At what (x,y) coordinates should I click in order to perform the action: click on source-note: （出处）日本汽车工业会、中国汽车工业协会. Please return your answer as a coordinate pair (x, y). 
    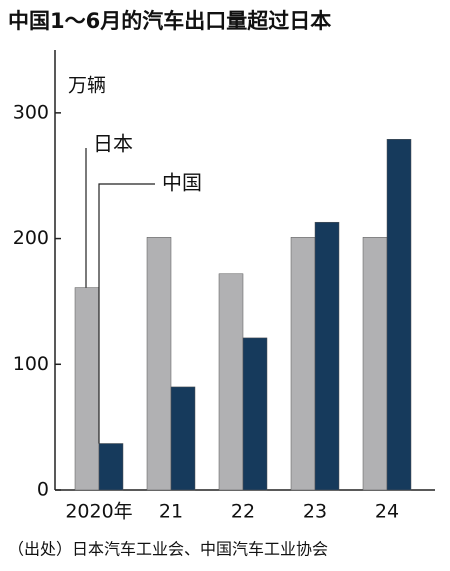
    Looking at the image, I should click on (168, 549).